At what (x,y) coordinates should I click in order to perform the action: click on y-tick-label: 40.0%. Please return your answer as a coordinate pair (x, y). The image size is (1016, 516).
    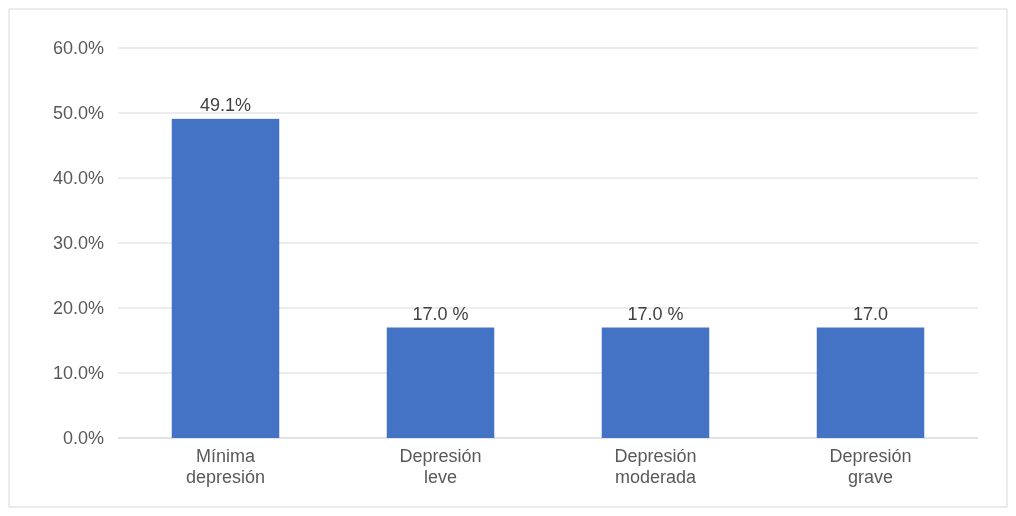
    Looking at the image, I should click on (78, 178).